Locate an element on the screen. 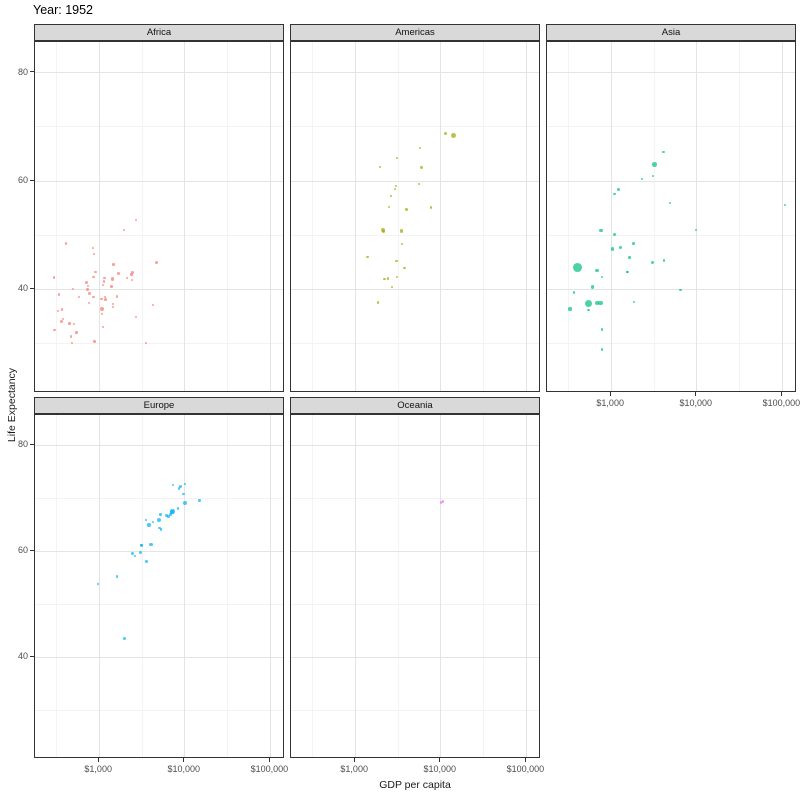 Image resolution: width=800 pixels, height=800 pixels. panel-europe is located at coordinates (159, 586).